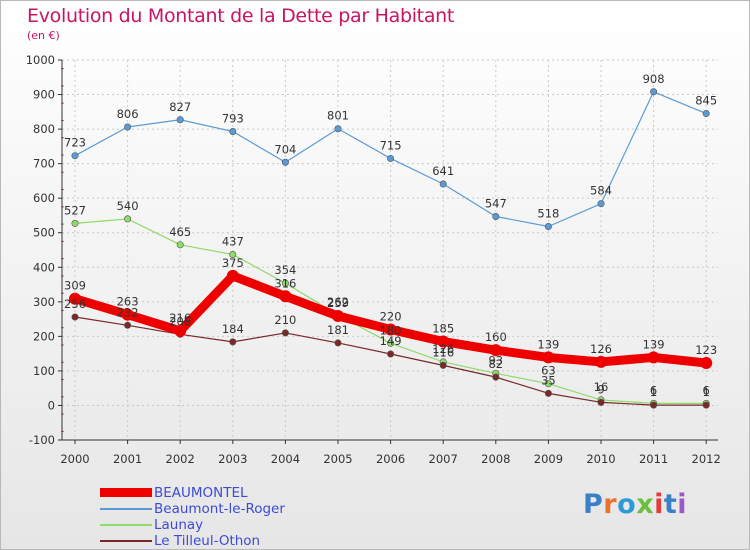  I want to click on logo-letter: i, so click(659, 504).